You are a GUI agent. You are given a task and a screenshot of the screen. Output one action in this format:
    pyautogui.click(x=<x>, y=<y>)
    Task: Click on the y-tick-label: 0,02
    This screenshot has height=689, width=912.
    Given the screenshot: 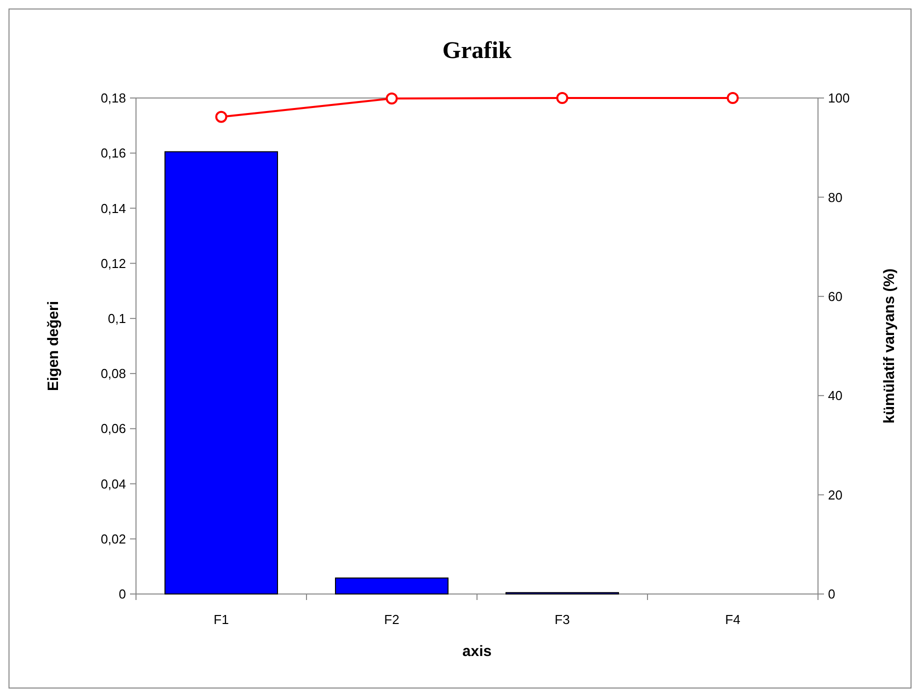 What is the action you would take?
    pyautogui.click(x=113, y=538)
    